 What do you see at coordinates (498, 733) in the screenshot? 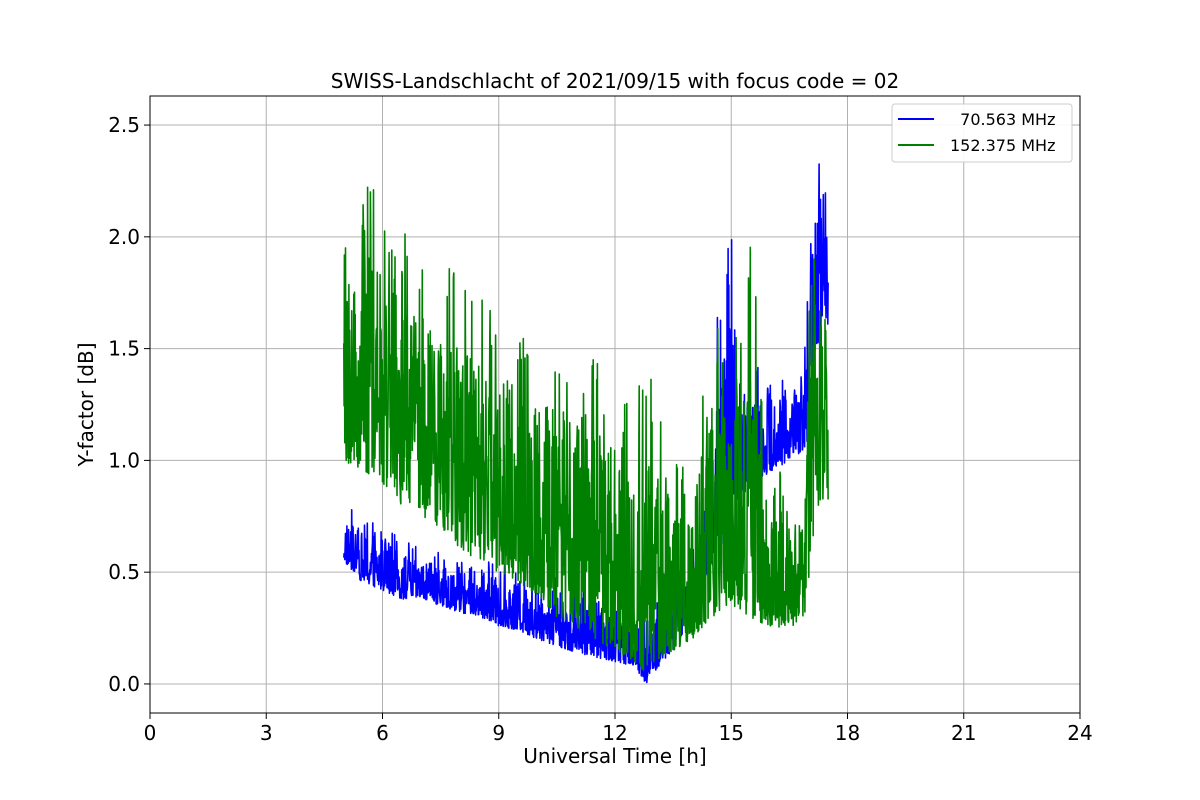
I see `x-tick-label: 9` at bounding box center [498, 733].